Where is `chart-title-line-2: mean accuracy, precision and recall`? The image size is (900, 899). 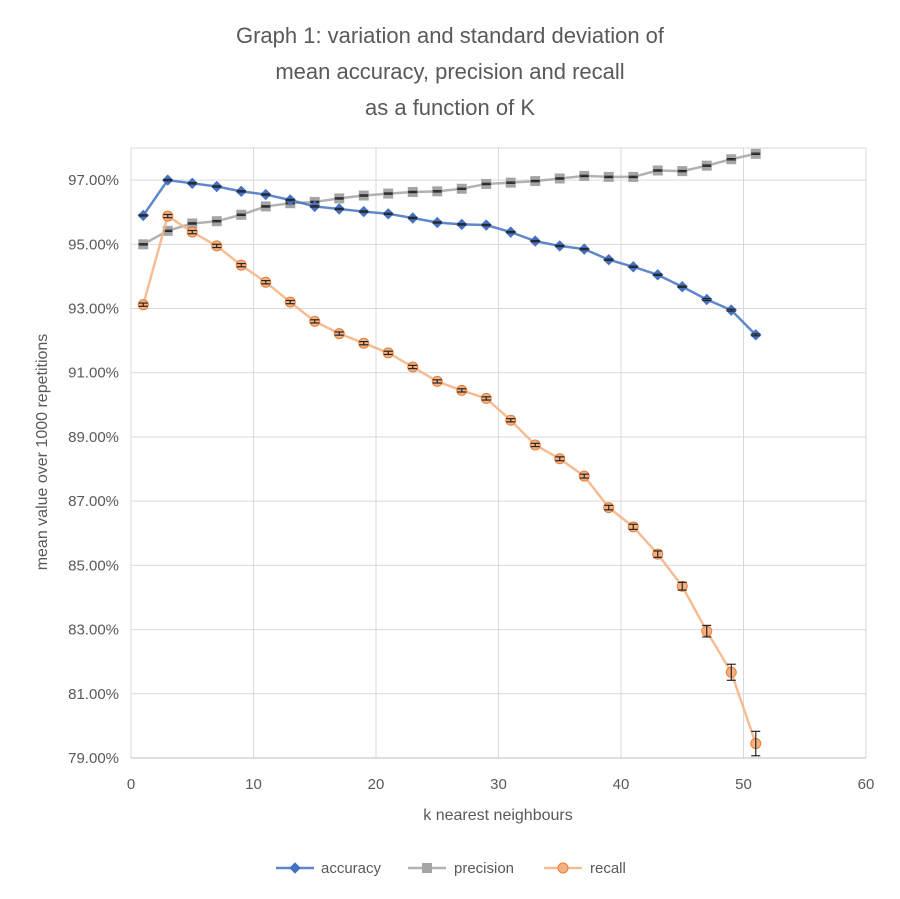
chart-title-line-2: mean accuracy, precision and recall is located at coordinates (449, 71).